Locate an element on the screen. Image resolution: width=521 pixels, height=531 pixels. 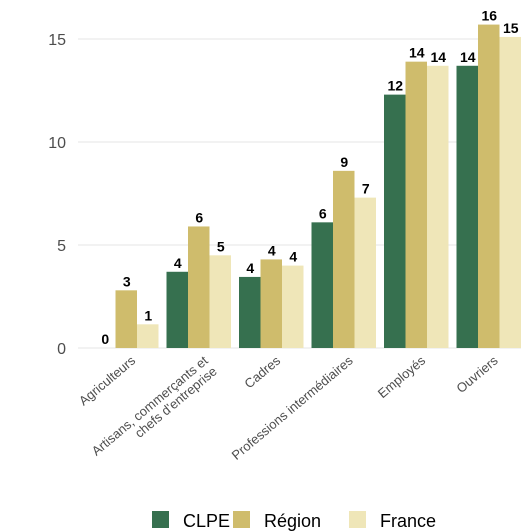
x-tick-label-3: Professions intermédiaires is located at coordinates (292, 407).